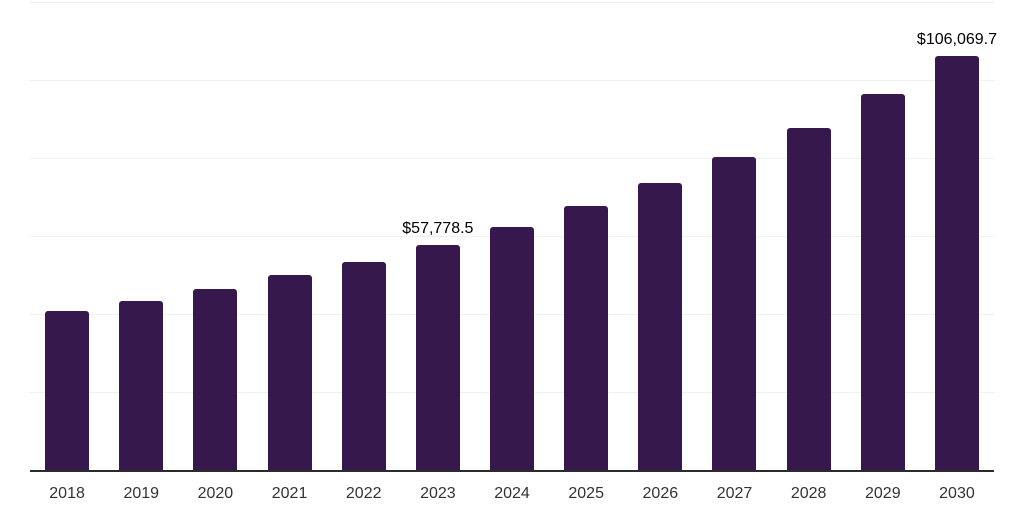 The image size is (1024, 512). I want to click on bar-2026, so click(660, 326).